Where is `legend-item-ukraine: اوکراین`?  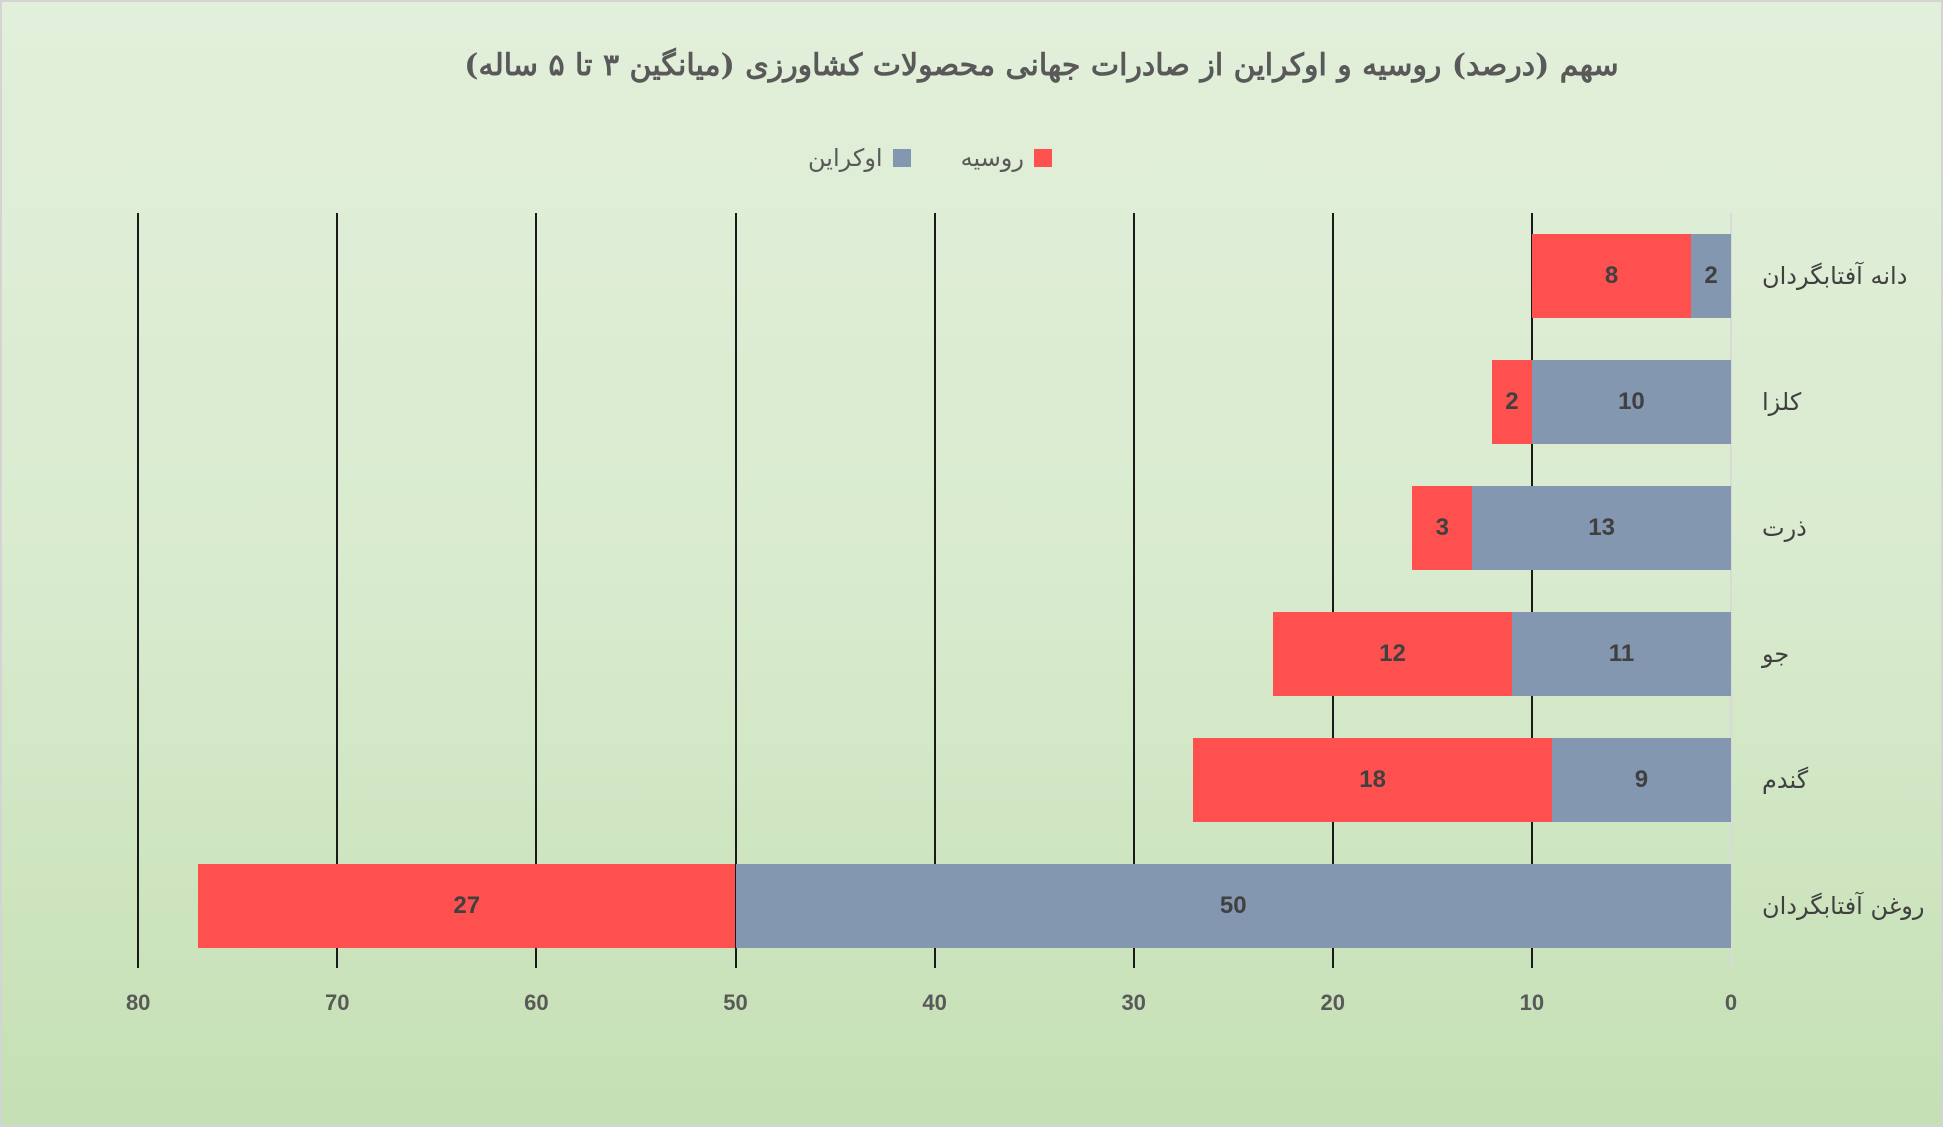
legend-item-ukraine: اوکراین is located at coordinates (859, 158).